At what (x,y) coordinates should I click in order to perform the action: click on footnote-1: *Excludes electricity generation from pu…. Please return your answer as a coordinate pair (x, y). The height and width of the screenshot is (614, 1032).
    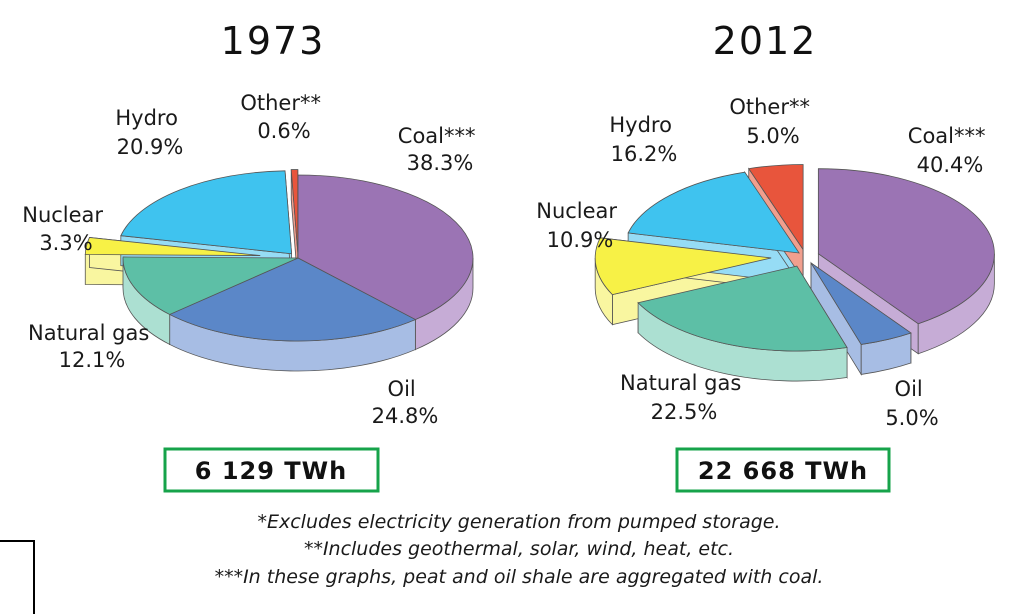
    Looking at the image, I should click on (518, 522).